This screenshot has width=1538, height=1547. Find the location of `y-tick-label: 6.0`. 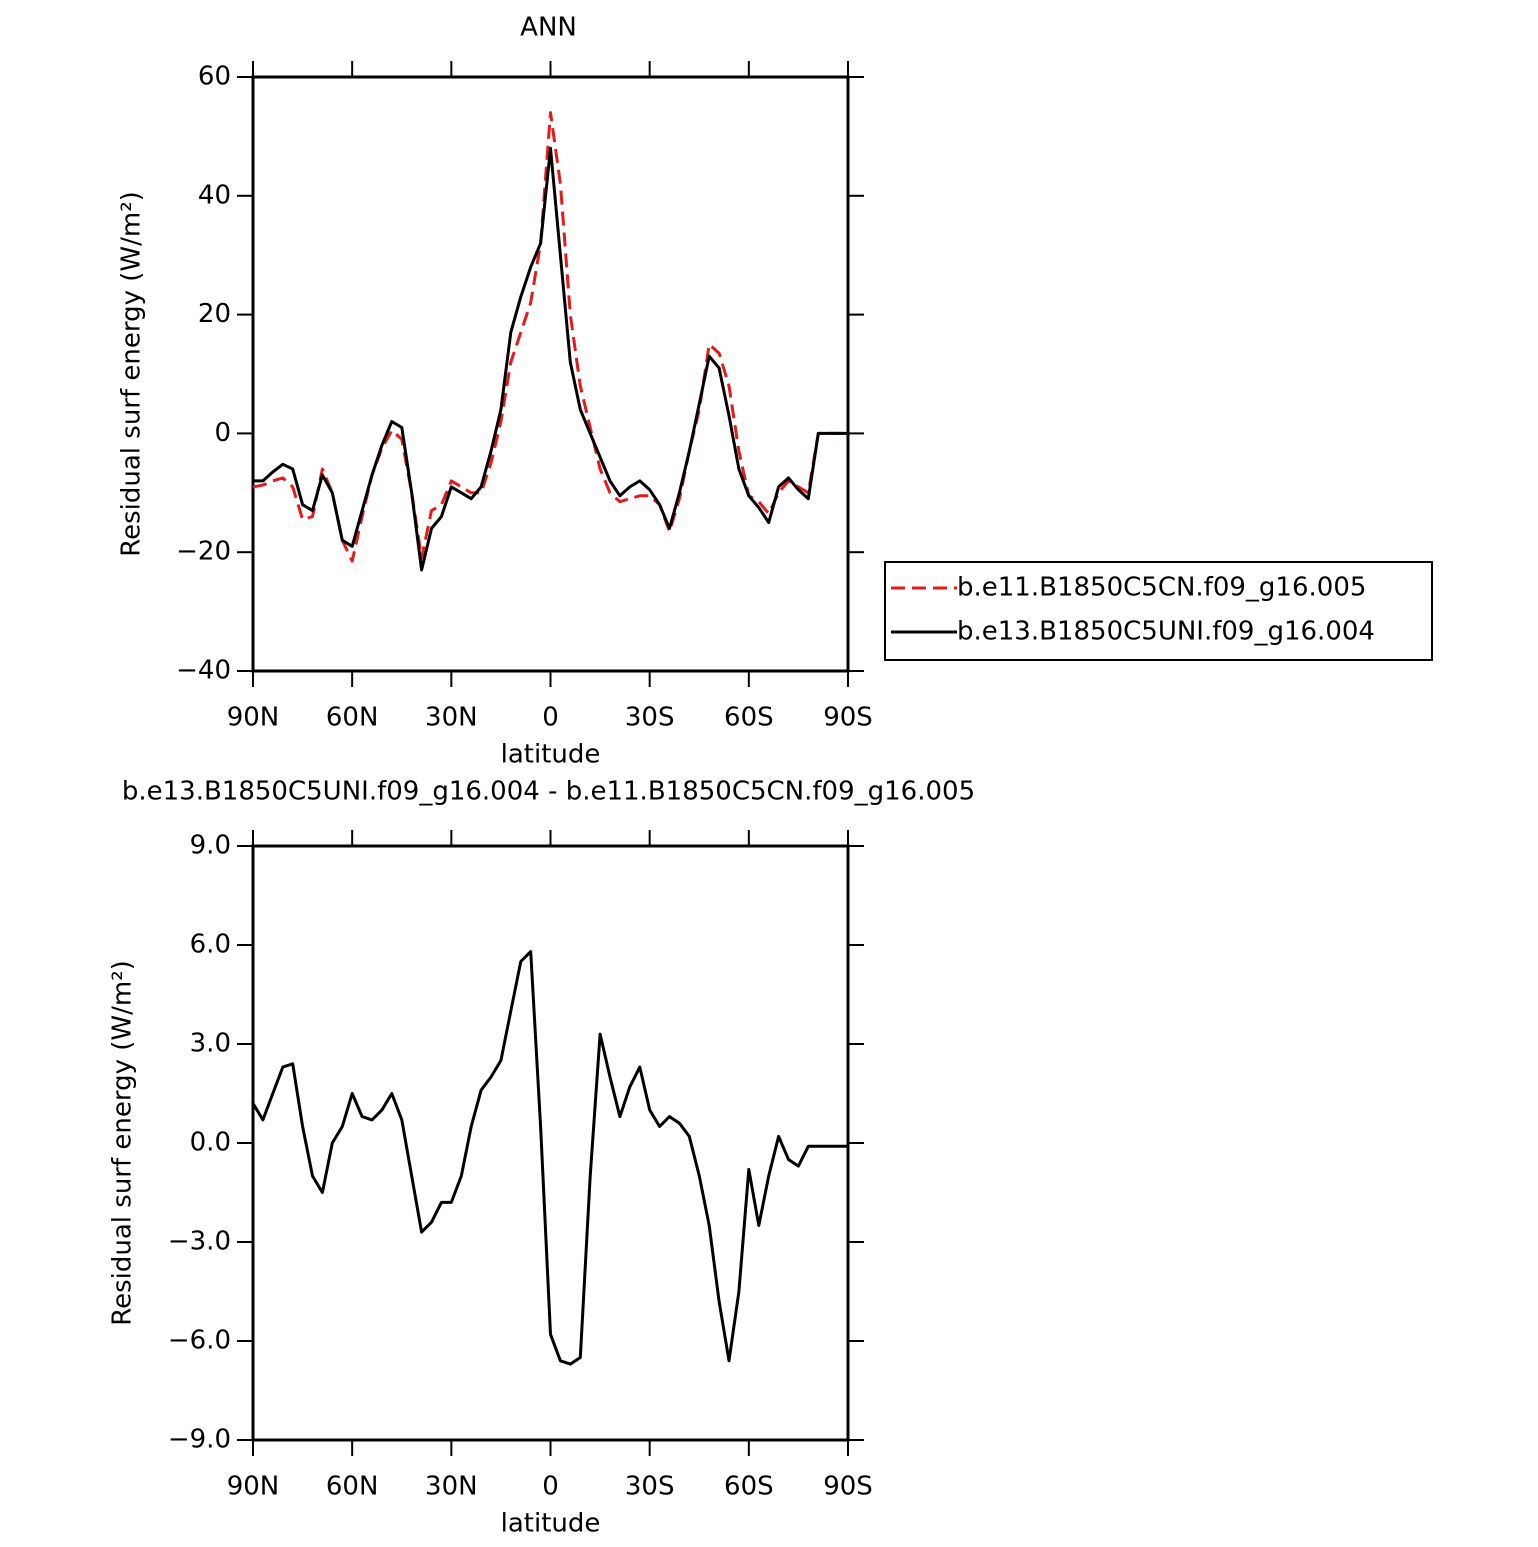

y-tick-label: 6.0 is located at coordinates (210, 945).